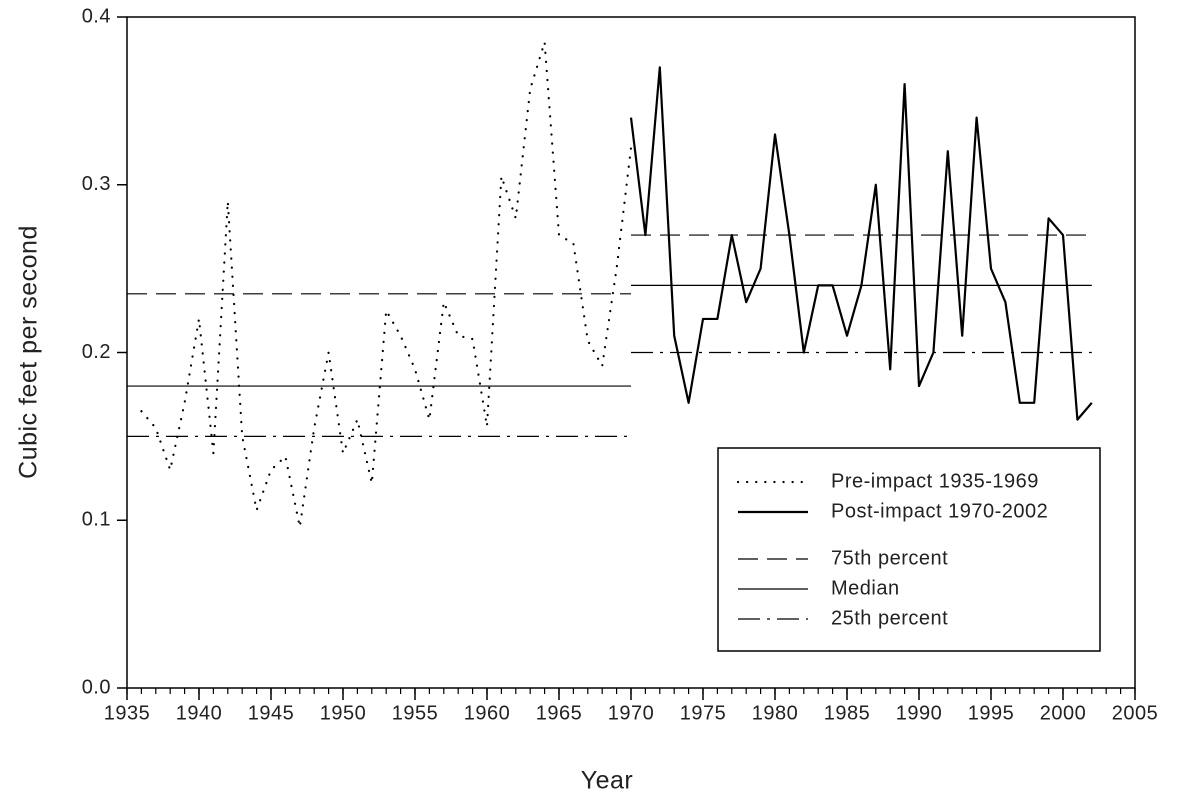  What do you see at coordinates (939, 511) in the screenshot?
I see `legend-label: Post-impact 1970-2002` at bounding box center [939, 511].